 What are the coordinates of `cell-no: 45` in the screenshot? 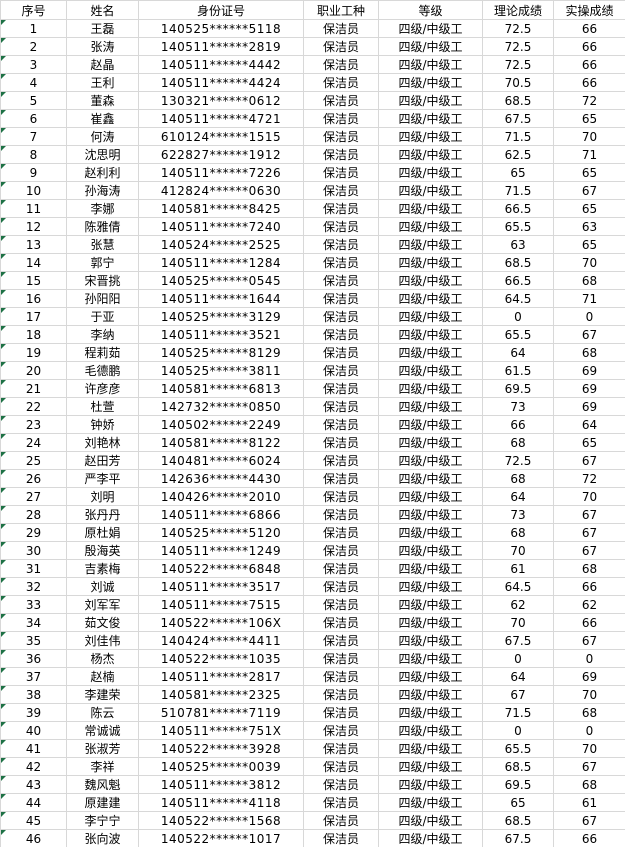 It's located at (33, 820).